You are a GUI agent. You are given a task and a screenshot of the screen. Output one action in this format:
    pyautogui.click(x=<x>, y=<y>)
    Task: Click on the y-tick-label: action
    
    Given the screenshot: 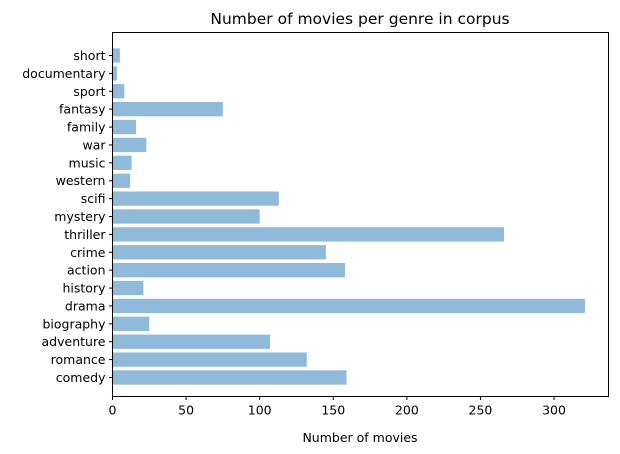 What is the action you would take?
    pyautogui.click(x=86, y=270)
    